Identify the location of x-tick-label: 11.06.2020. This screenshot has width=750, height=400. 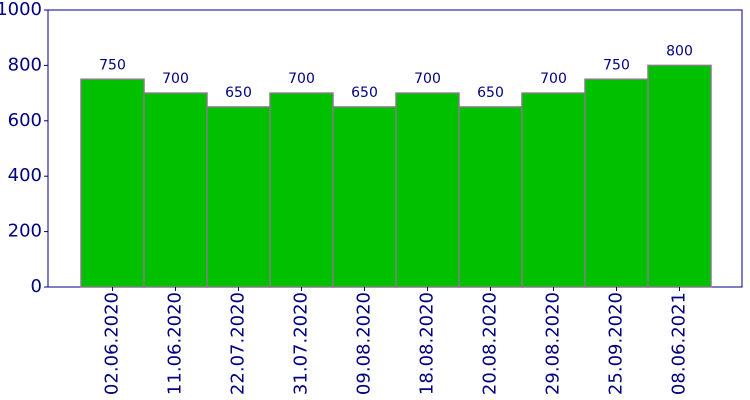
(175, 343).